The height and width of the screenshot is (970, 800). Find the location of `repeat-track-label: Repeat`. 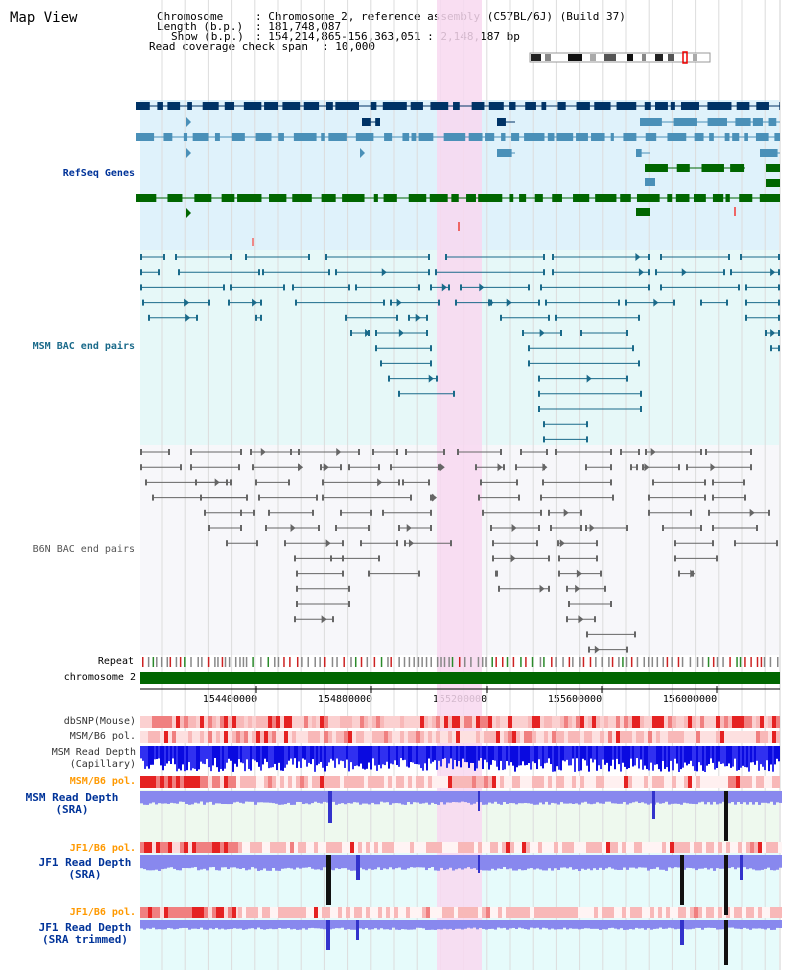

repeat-track-label: Repeat is located at coordinates (115, 661).